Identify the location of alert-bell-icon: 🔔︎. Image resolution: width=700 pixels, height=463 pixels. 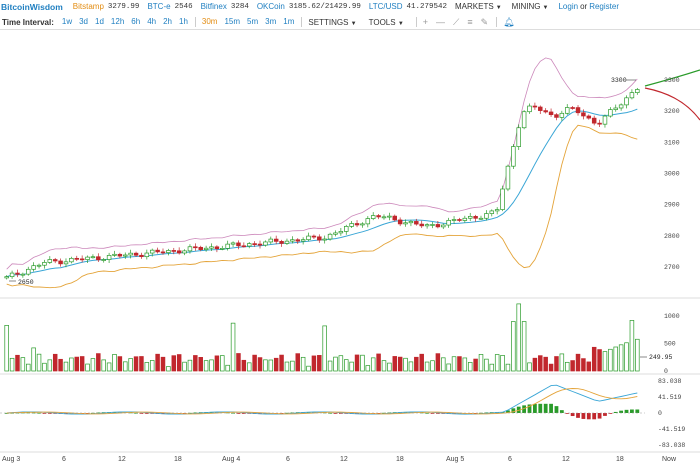
(509, 21).